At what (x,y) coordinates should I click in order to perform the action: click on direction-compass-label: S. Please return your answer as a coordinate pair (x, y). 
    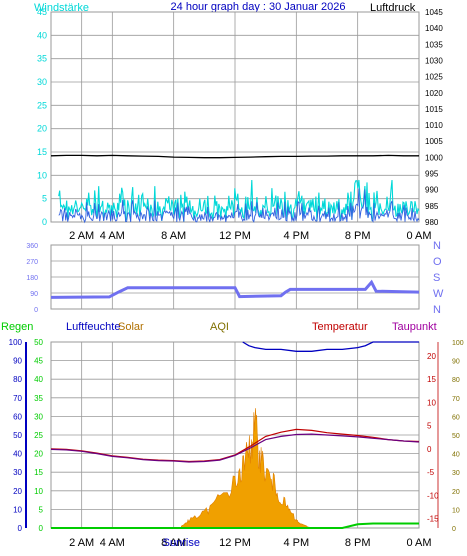
    Looking at the image, I should click on (436, 278).